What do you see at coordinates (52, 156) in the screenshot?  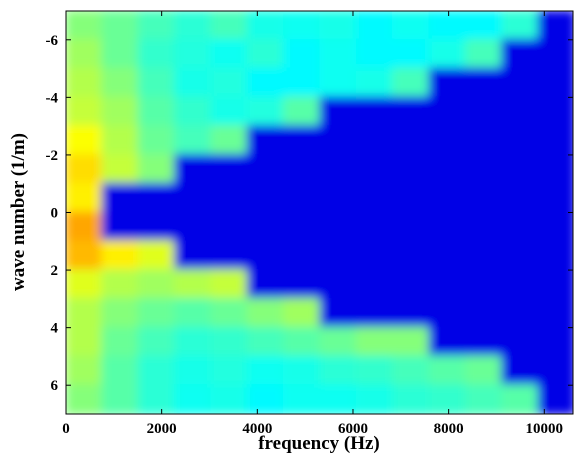 I see `y-tick-label: -2` at bounding box center [52, 156].